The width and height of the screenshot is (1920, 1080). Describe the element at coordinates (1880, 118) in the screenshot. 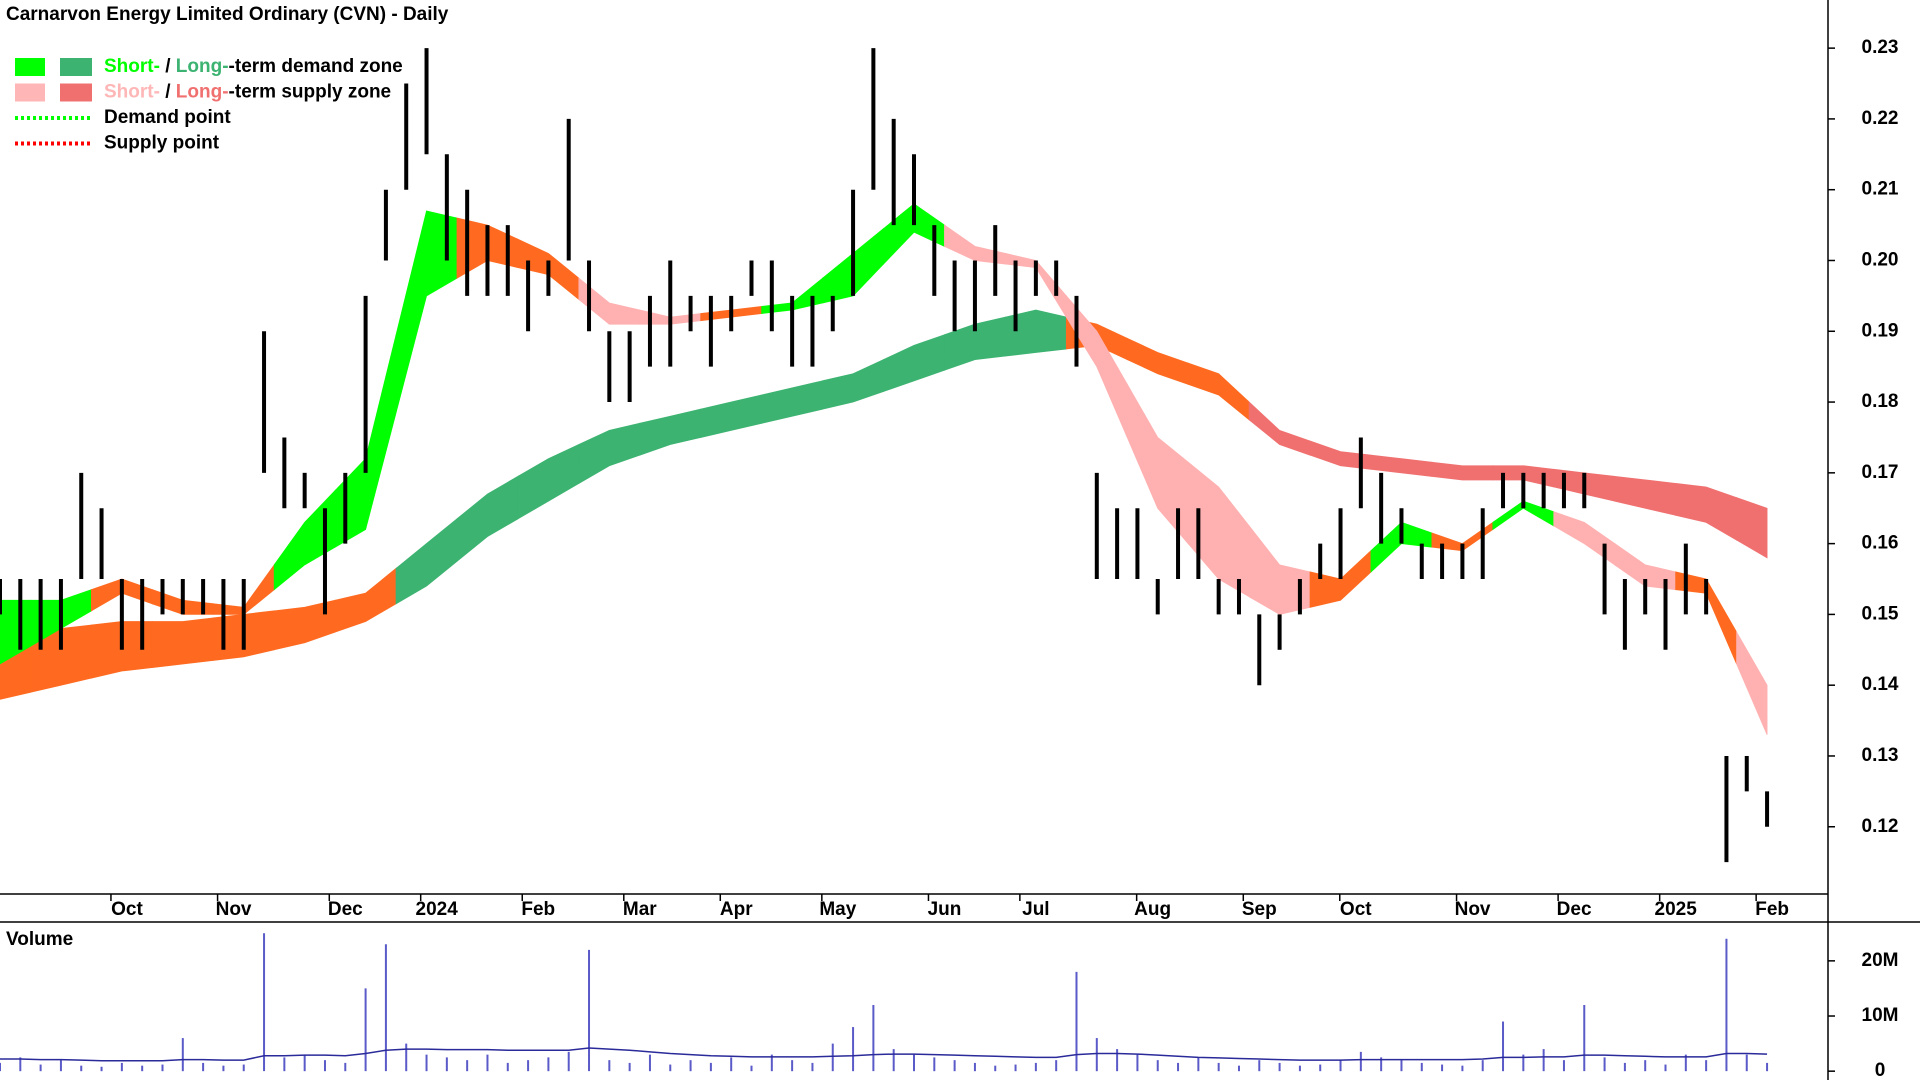

I see `y-tick-label: 0.22` at that location.